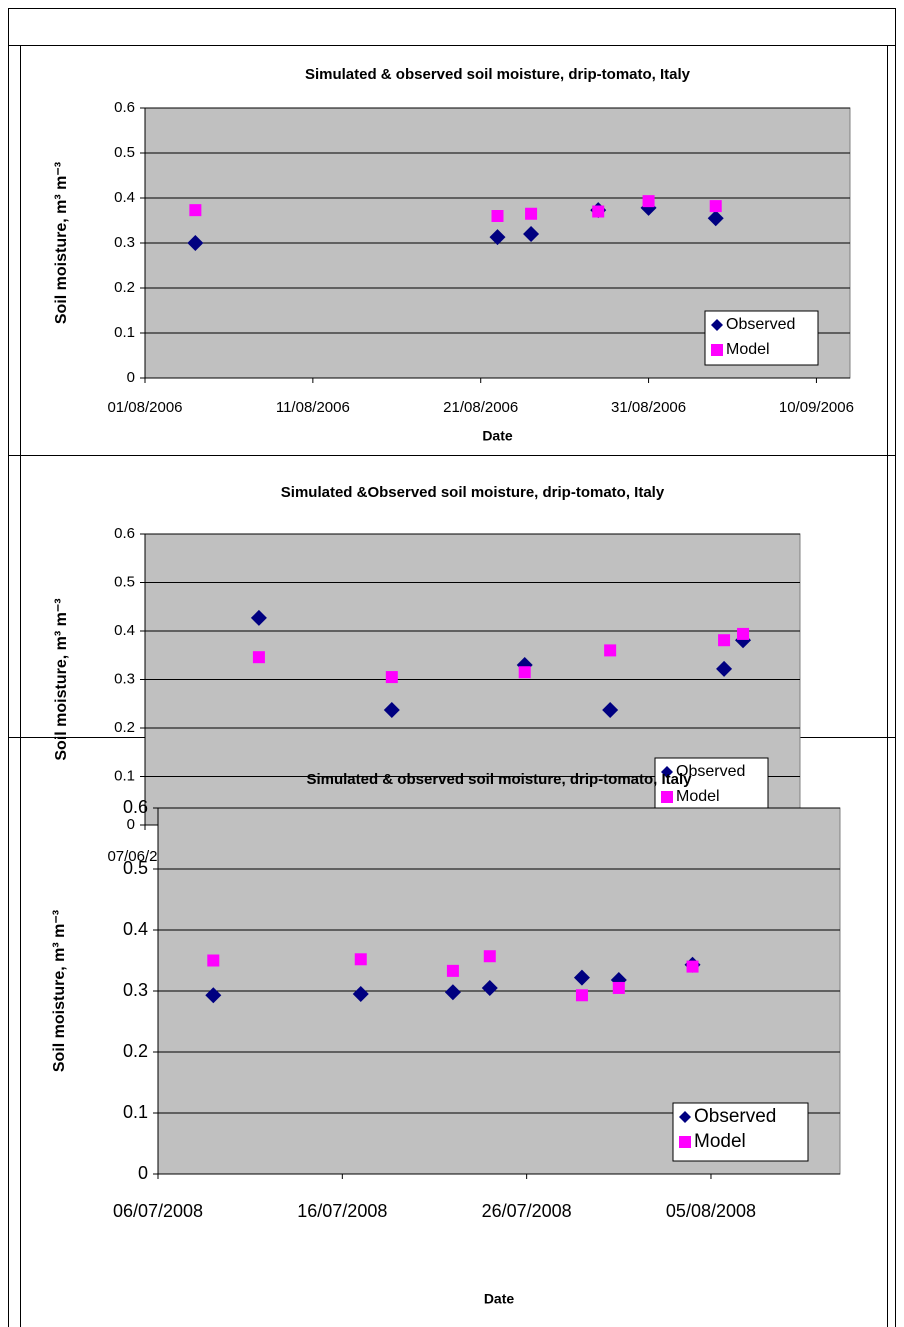  Describe the element at coordinates (816, 407) in the screenshot. I see `x-tick-label: 10/09/2006` at that location.